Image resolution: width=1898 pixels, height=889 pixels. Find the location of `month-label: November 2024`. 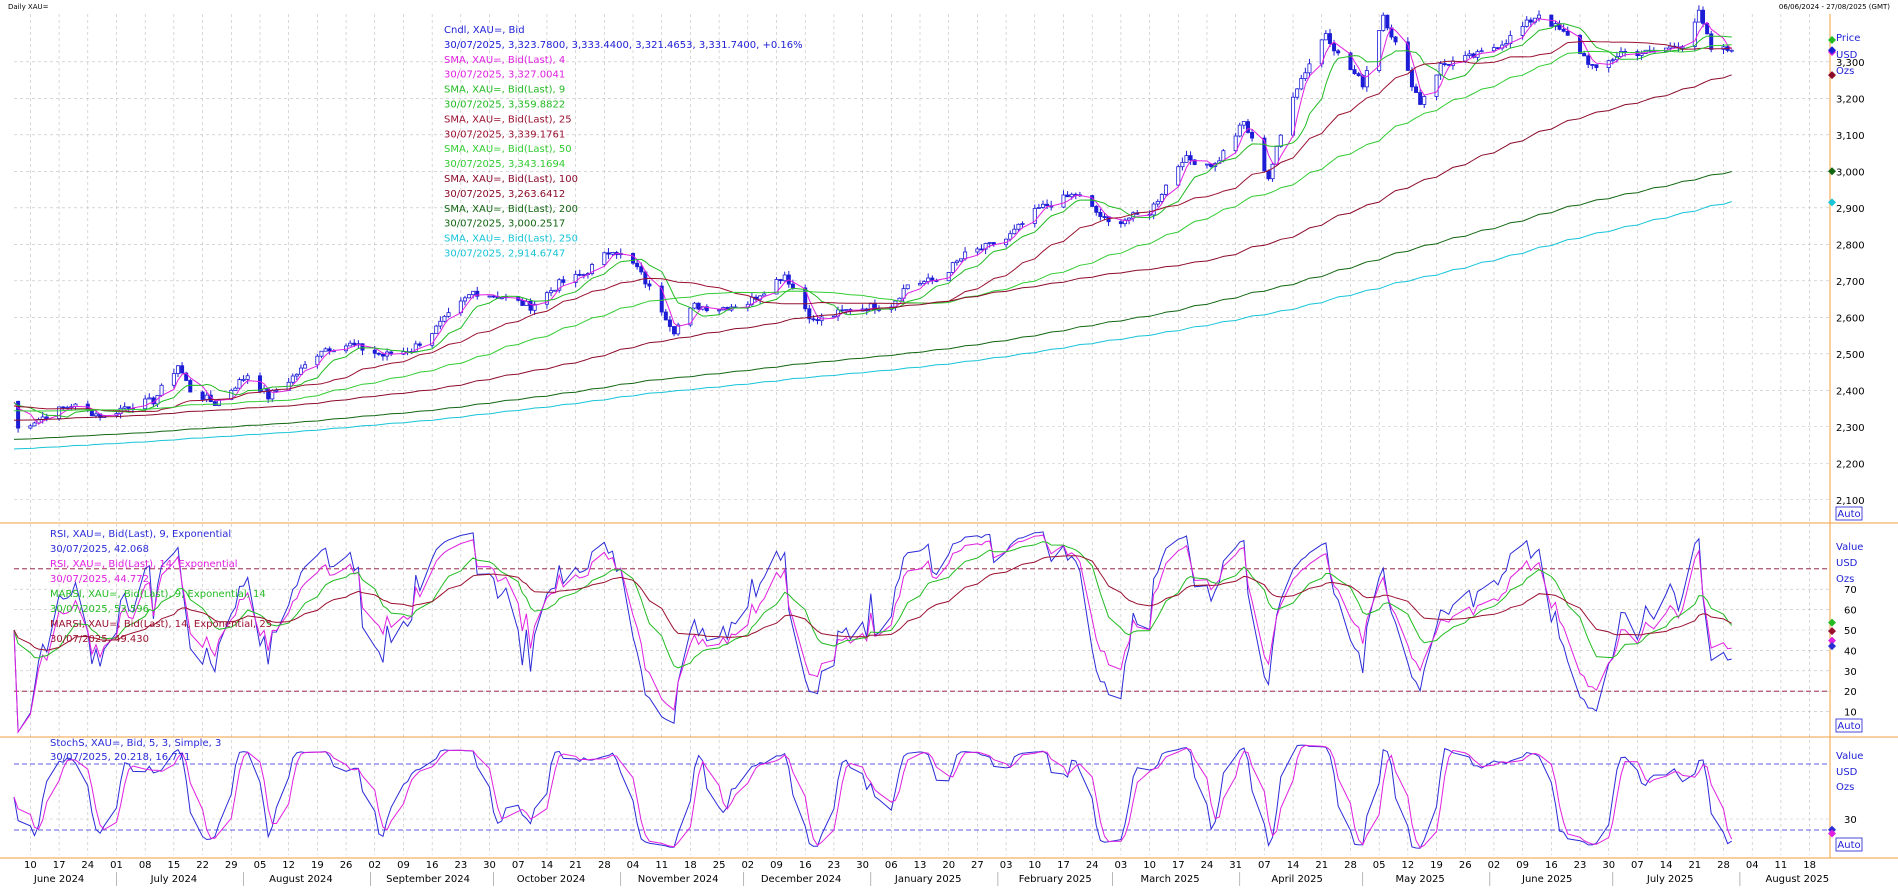

month-label: November 2024 is located at coordinates (678, 879).